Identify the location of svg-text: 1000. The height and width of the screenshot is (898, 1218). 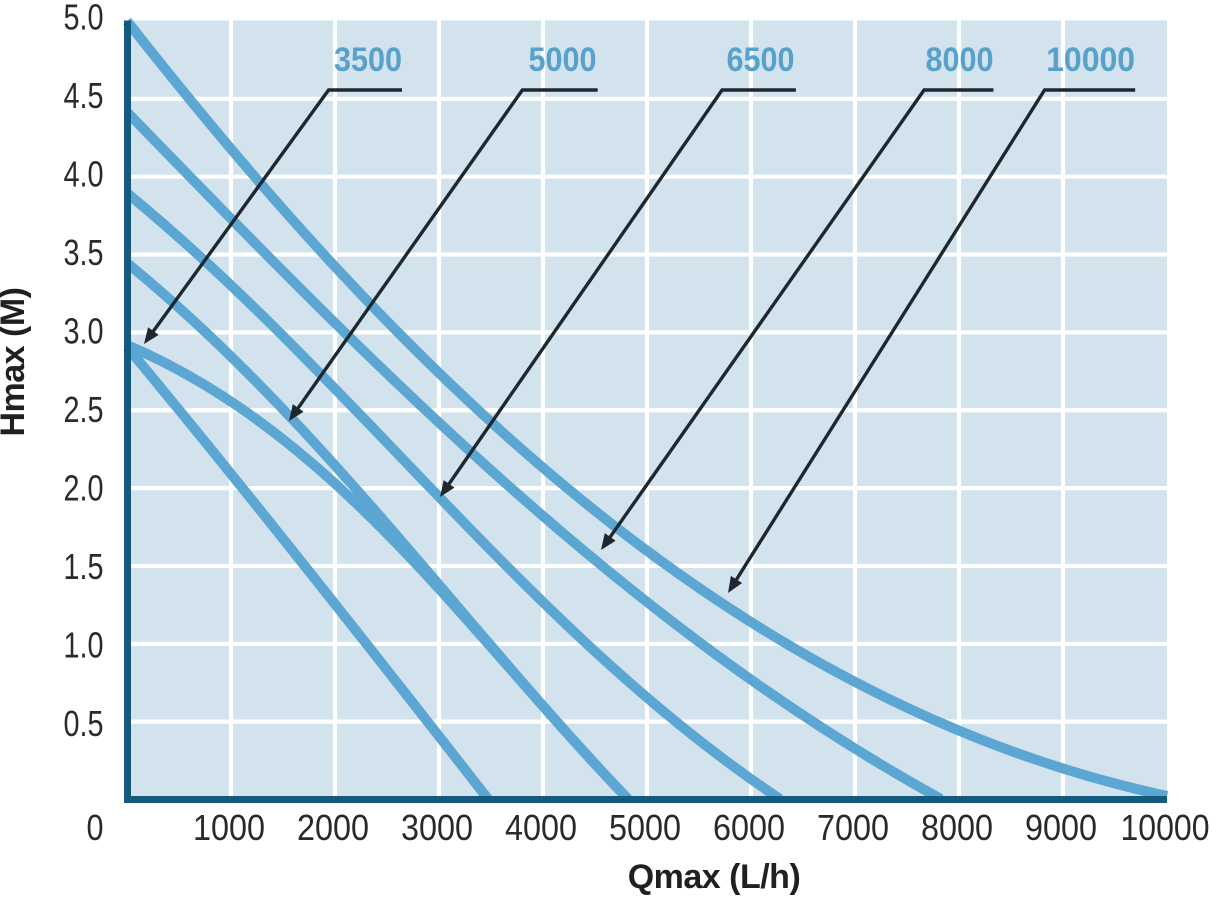
(229, 827).